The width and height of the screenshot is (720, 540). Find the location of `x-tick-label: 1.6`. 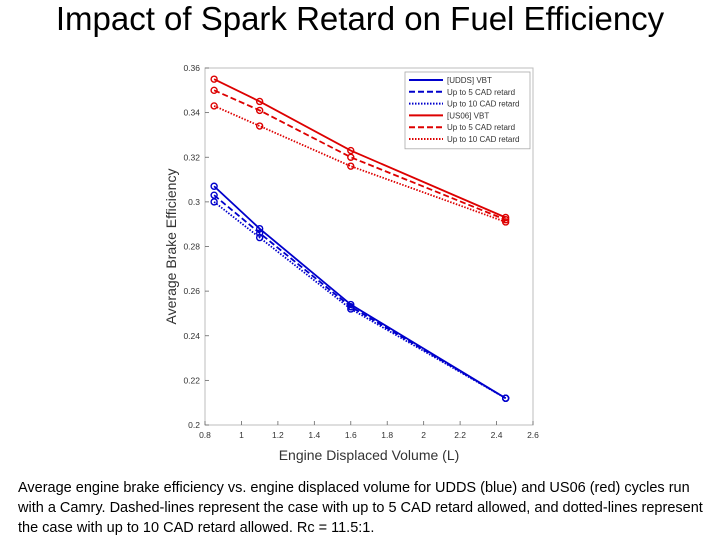

x-tick-label: 1.6 is located at coordinates (351, 435).